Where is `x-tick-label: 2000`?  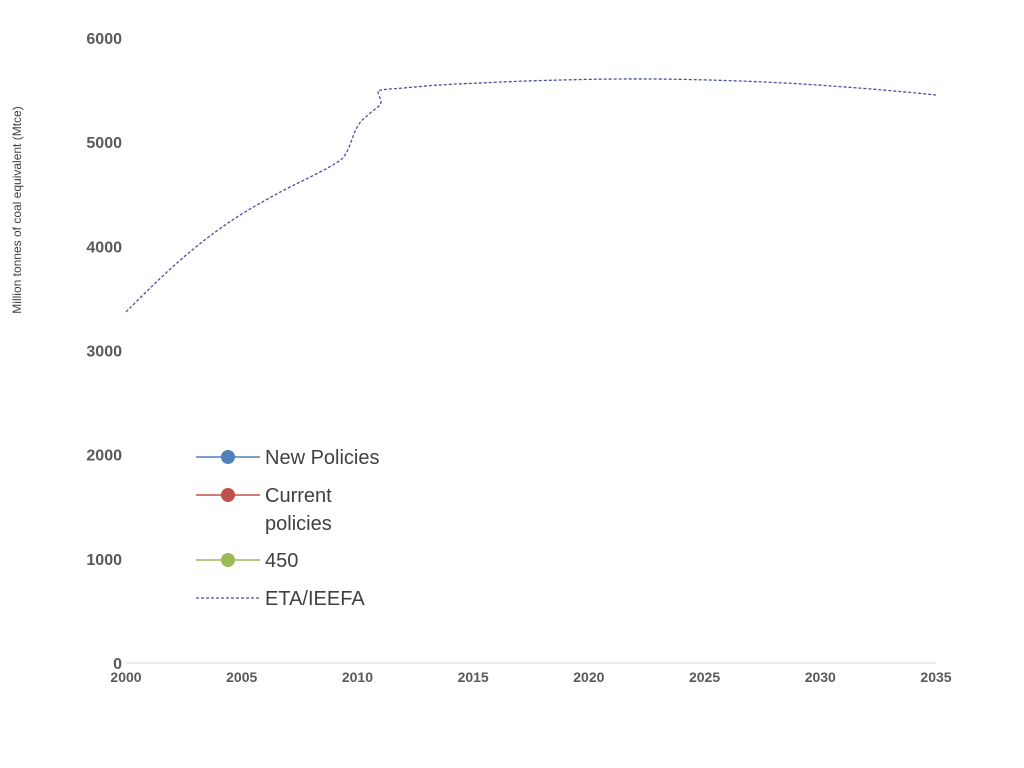
x-tick-label: 2000 is located at coordinates (125, 677).